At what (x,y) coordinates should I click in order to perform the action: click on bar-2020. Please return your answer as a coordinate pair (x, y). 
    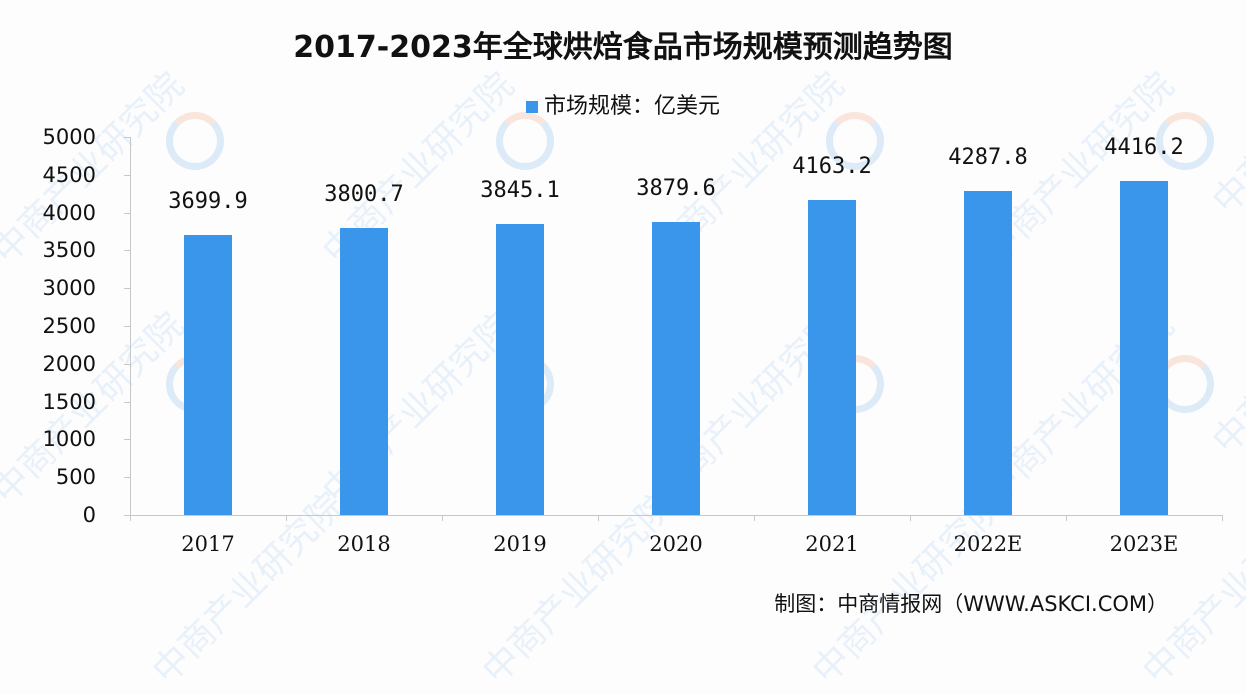
    Looking at the image, I should click on (676, 368).